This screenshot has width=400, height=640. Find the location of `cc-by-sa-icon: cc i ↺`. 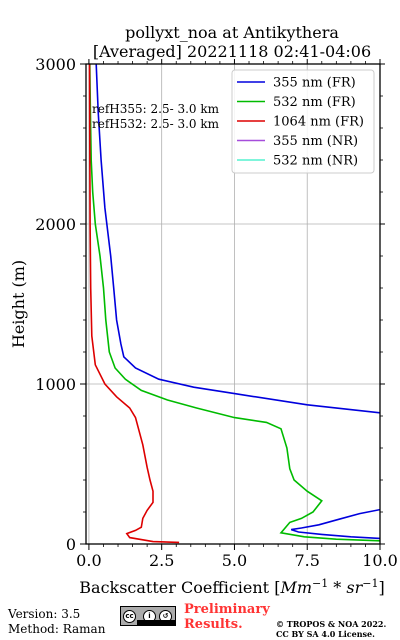

cc-by-sa-icon: cc i ↺ is located at coordinates (148, 616).